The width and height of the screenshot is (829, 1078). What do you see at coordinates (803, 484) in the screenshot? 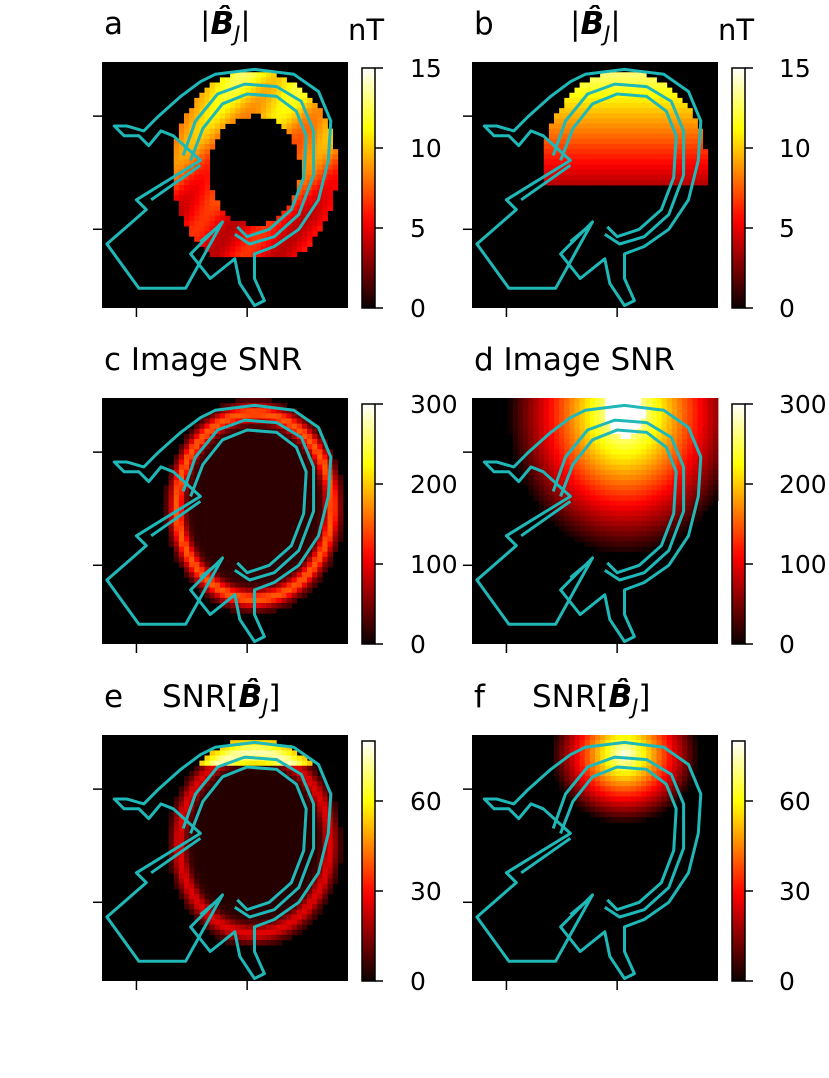
I see `colorbar-tick-label: 200` at bounding box center [803, 484].